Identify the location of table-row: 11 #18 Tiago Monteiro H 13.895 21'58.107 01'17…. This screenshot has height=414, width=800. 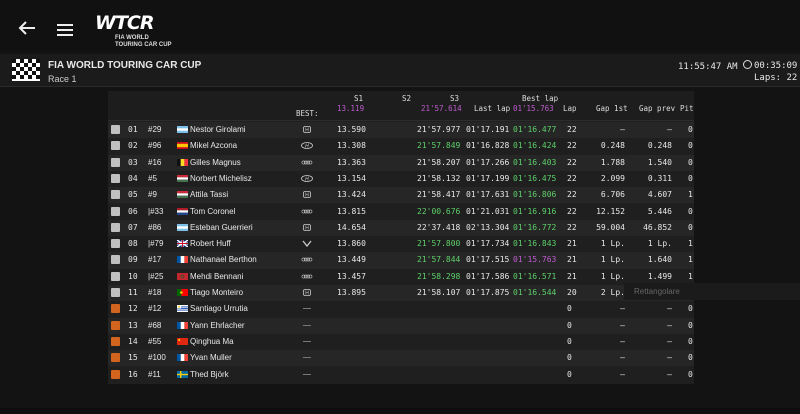
(401, 293).